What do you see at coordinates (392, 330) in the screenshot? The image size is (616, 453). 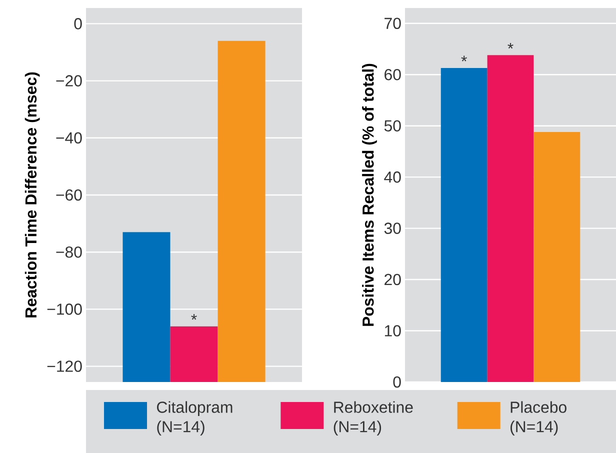 I see `y-tick-label: 10` at bounding box center [392, 330].